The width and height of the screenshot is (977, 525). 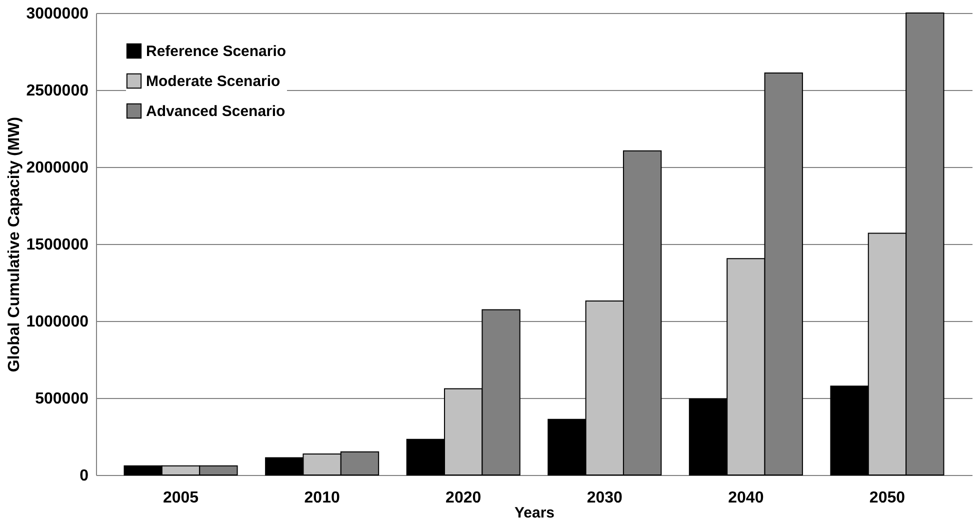 What do you see at coordinates (534, 513) in the screenshot?
I see `x-axis-title: Years` at bounding box center [534, 513].